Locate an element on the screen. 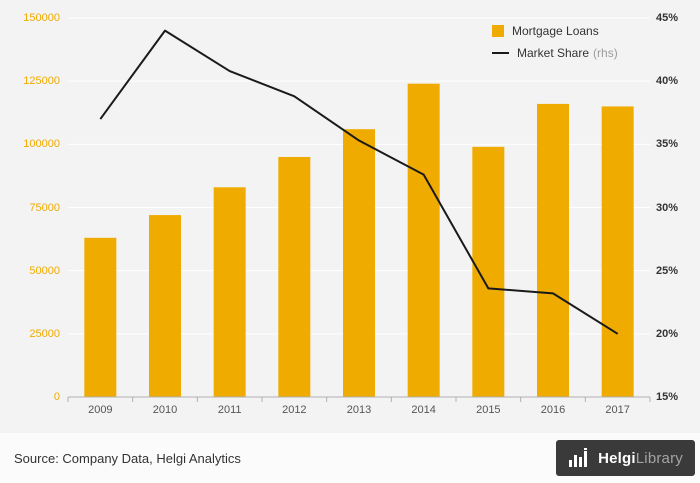 The image size is (700, 483). legend-label-rhs-suffix: (rhs) is located at coordinates (605, 53).